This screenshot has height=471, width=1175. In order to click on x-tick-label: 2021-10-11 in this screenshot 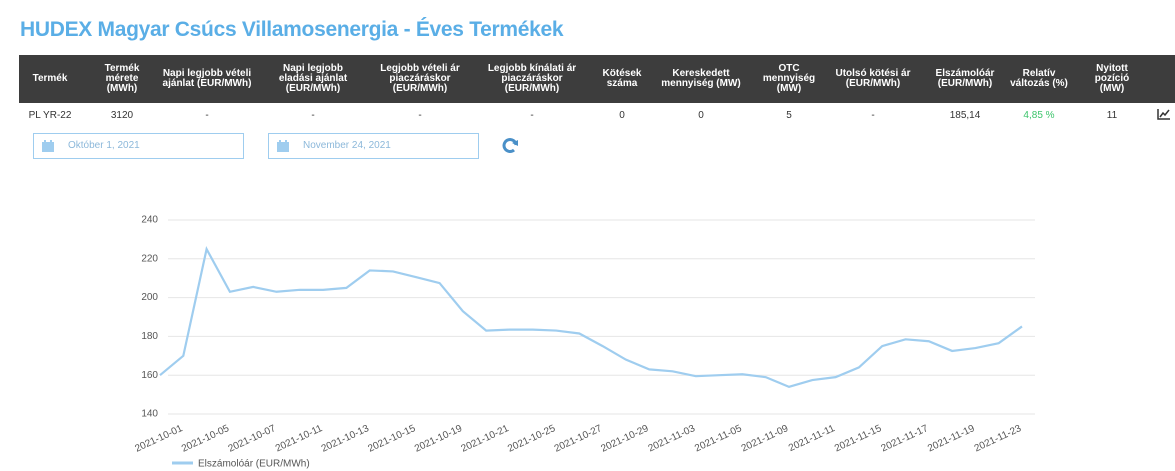, I will do `click(299, 438)`.